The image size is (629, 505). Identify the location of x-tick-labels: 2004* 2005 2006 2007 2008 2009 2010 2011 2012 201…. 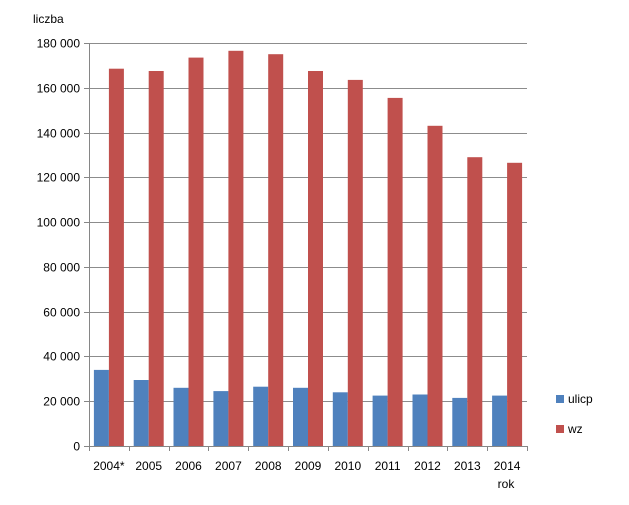
(307, 466).